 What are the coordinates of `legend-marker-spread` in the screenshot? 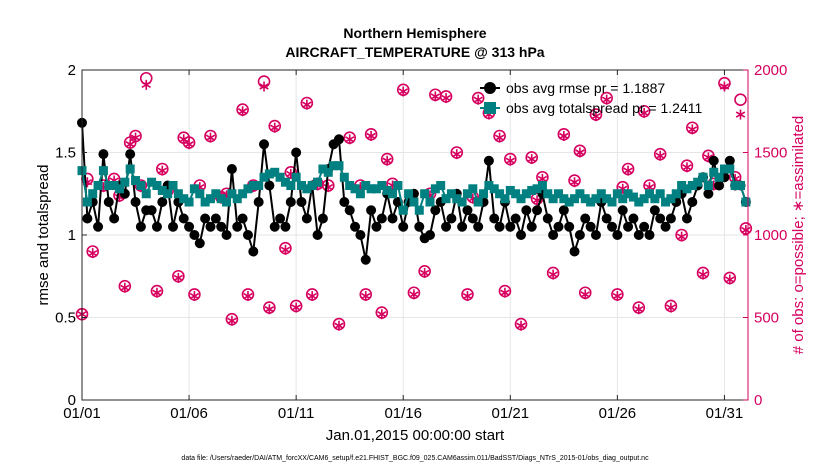 It's located at (490, 108).